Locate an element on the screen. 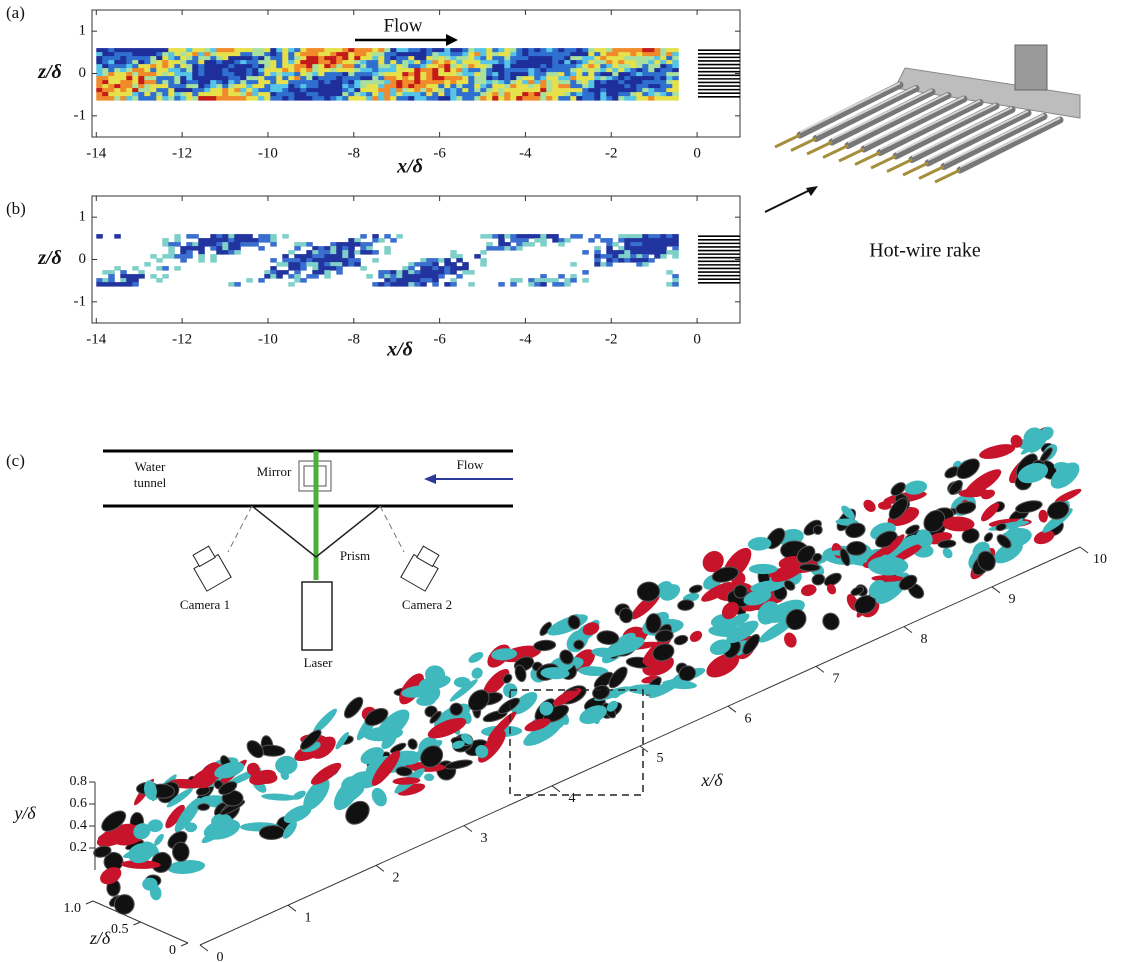 Image resolution: width=1121 pixels, height=962 pixels. schematic-label: Camera 1 is located at coordinates (205, 604).